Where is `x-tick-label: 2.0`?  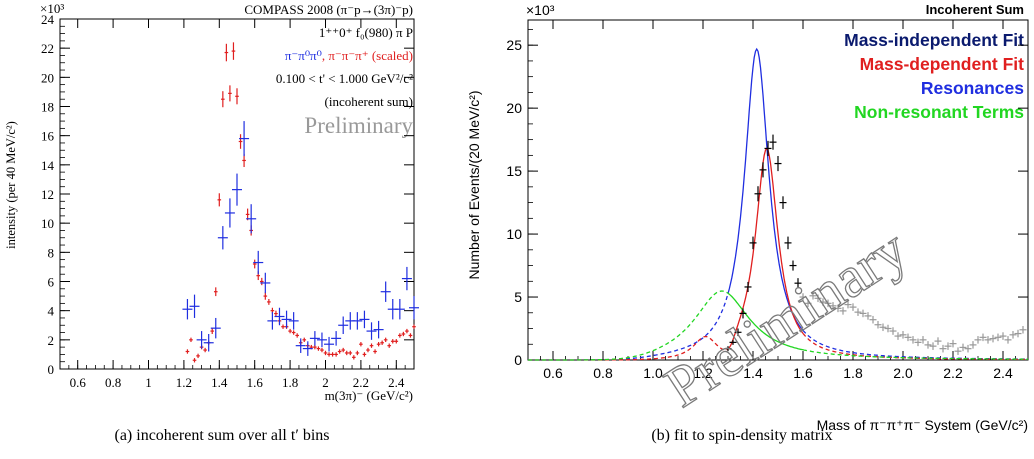
x-tick-label: 2.0 is located at coordinates (903, 373).